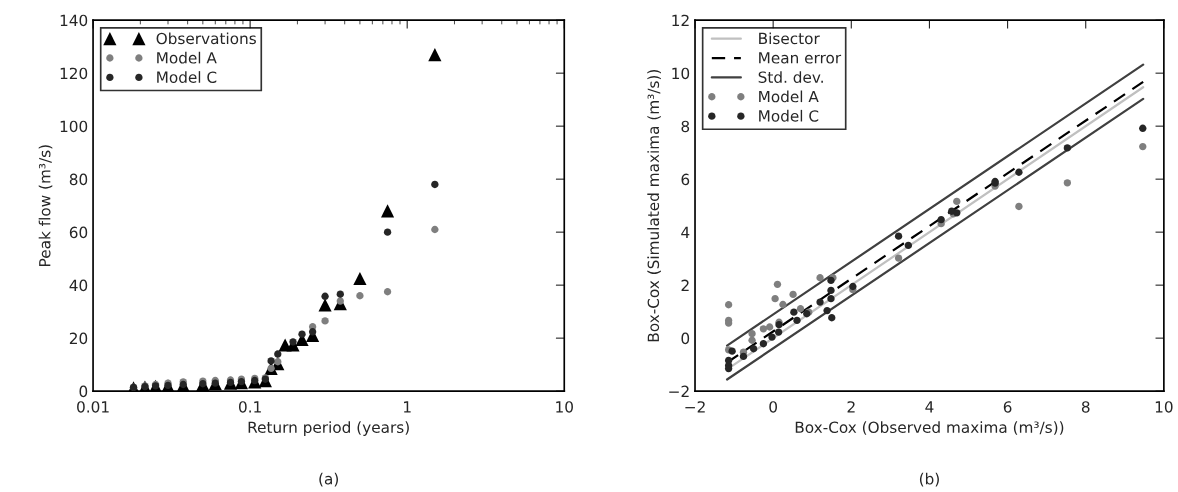 Image resolution: width=1178 pixels, height=492 pixels. Describe the element at coordinates (929, 428) in the screenshot. I see `x-axis-title: Box-Cox (Observed maxima (m³/s))` at that location.